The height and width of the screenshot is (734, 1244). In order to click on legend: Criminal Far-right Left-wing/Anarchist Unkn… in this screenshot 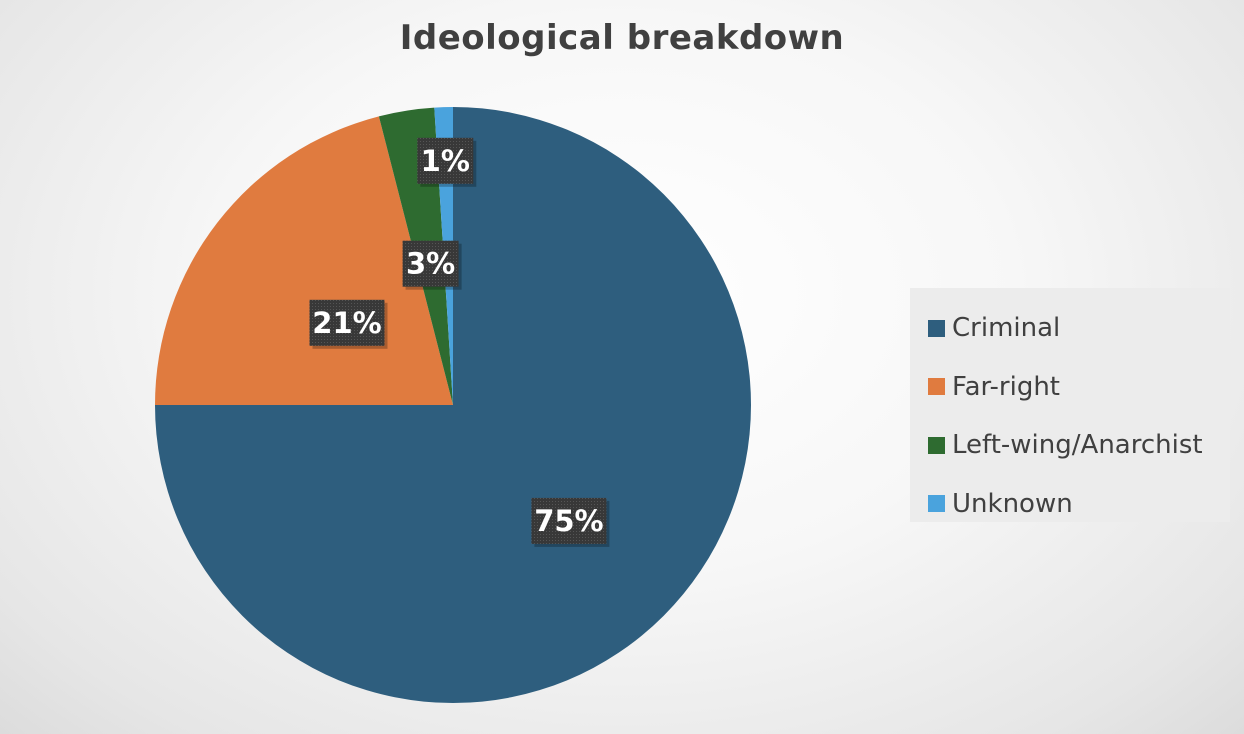, I will do `click(1070, 405)`.